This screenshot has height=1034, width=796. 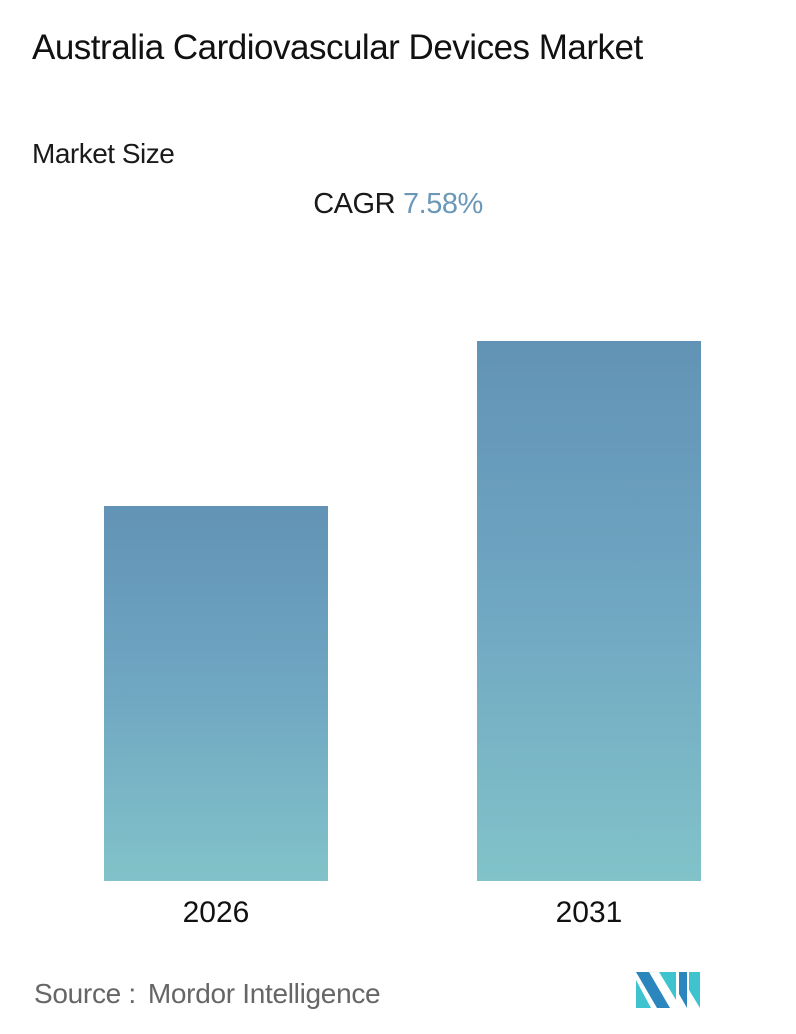 I want to click on chart-subtitle: Market Size, so click(x=103, y=153).